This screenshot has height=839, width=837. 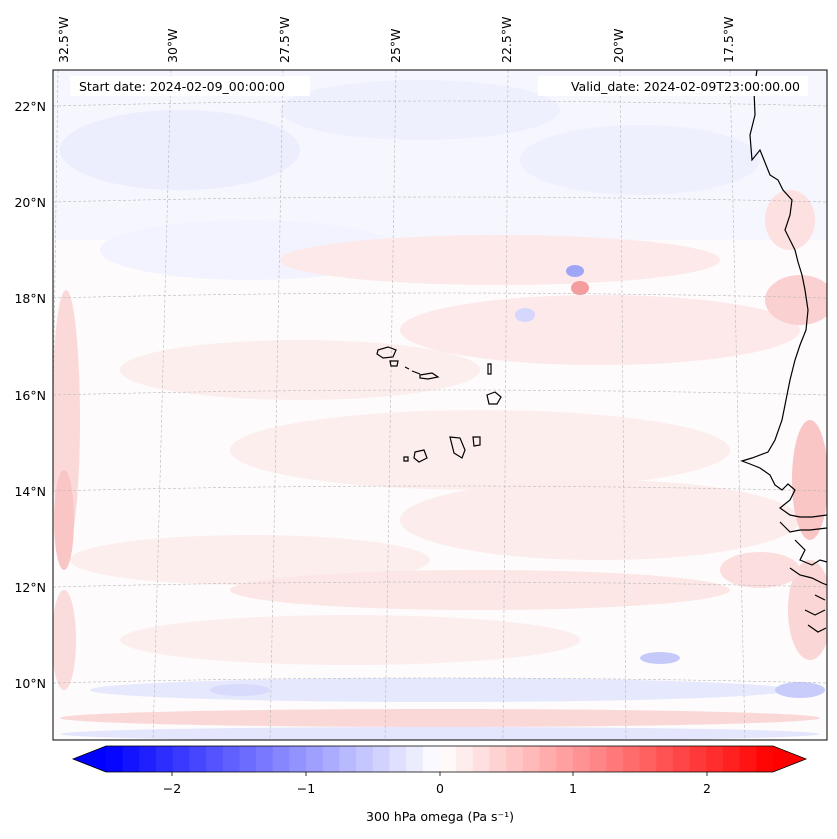 I want to click on lat-label-20n: 20°N, so click(x=30, y=202).